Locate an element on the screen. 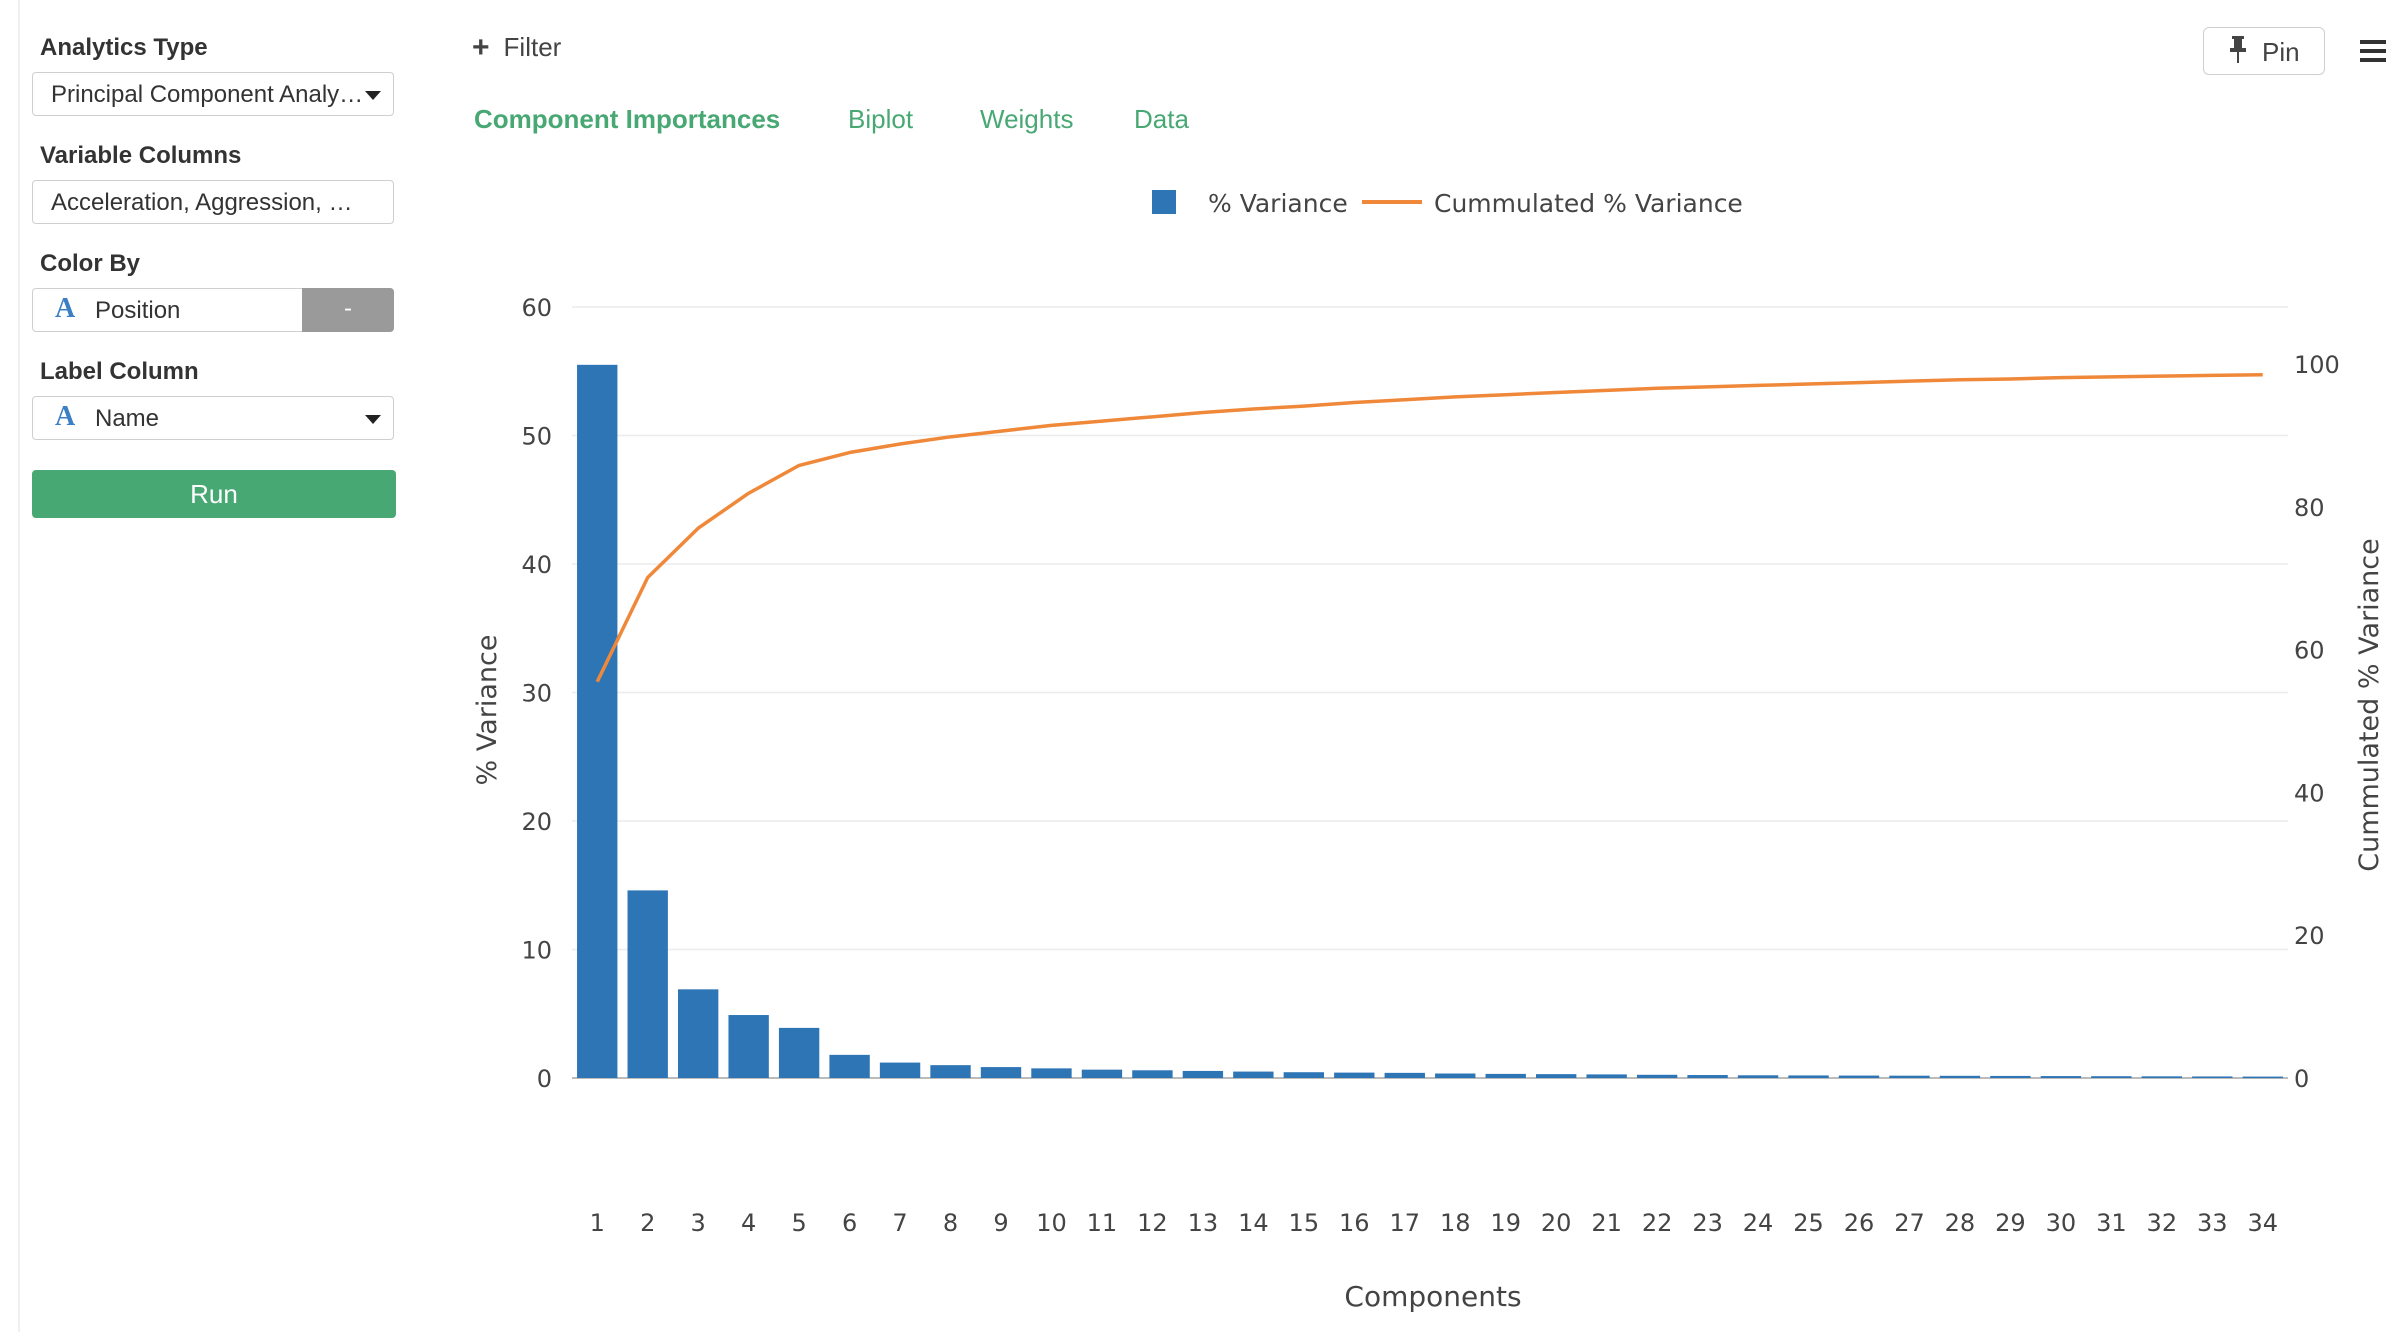  y2-tick-label: 0 is located at coordinates (2301, 1079).